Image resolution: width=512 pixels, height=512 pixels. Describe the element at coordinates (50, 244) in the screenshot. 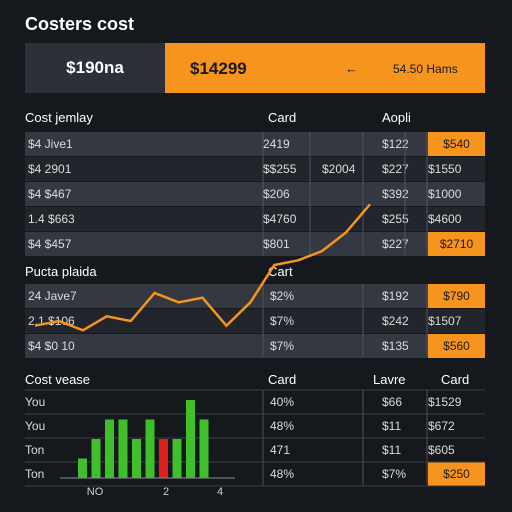

I see `section1-cell: $4 $457` at that location.